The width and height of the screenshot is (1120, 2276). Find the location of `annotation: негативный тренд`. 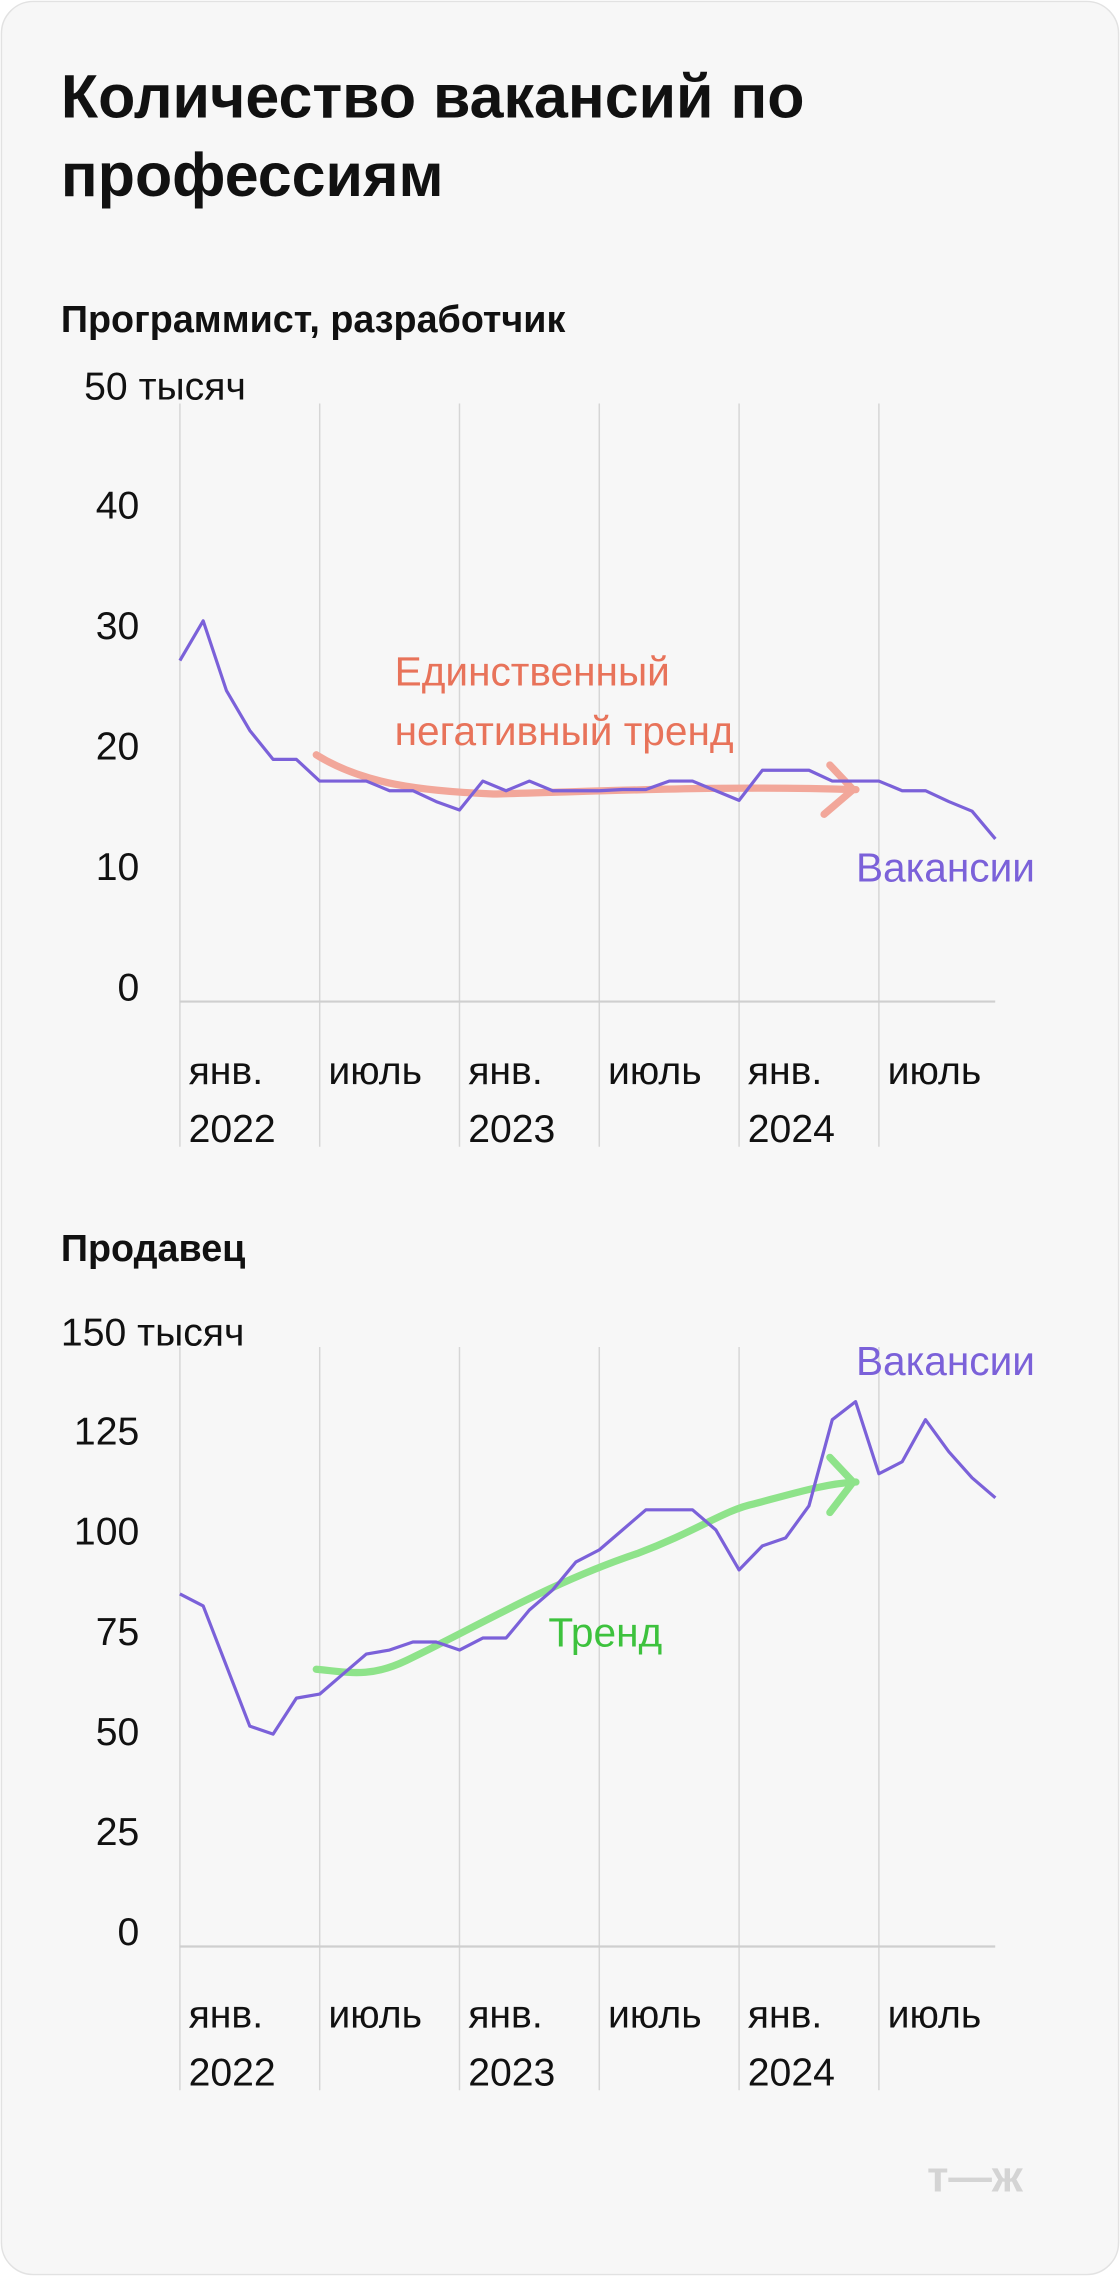

annotation: негативный тренд is located at coordinates (564, 731).